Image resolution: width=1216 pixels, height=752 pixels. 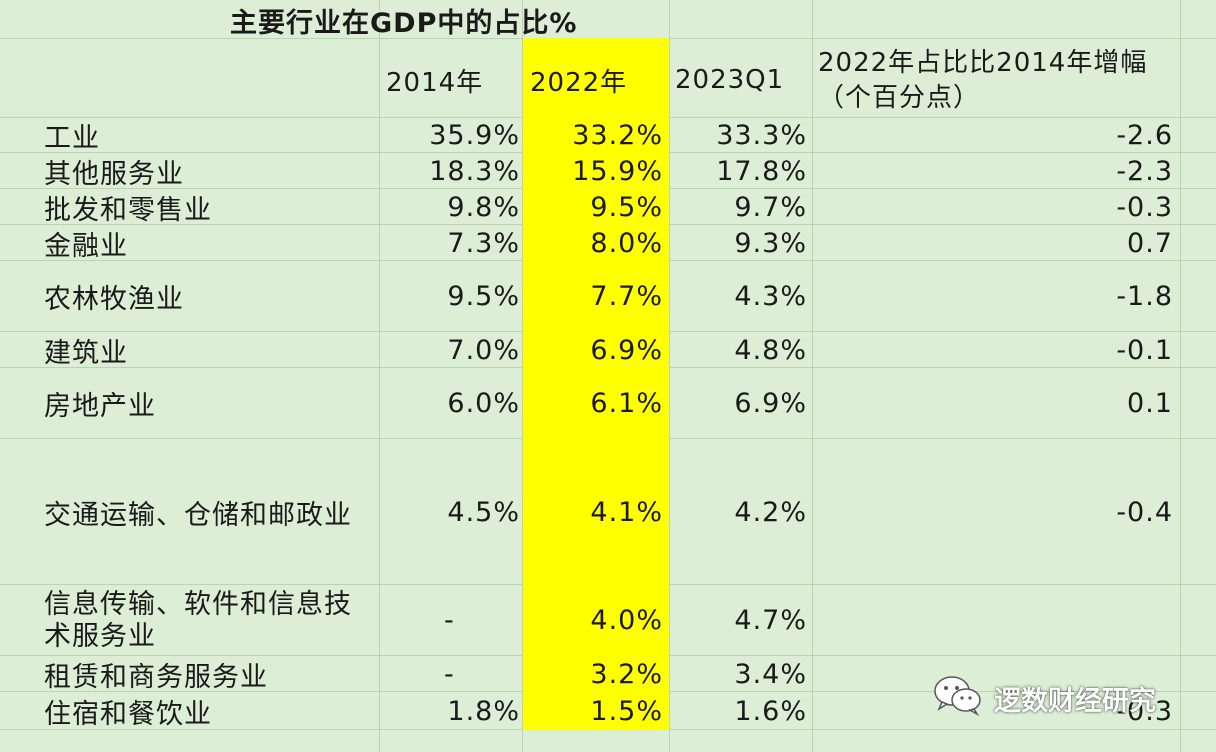 What do you see at coordinates (958, 698) in the screenshot?
I see `wechat-icon` at bounding box center [958, 698].